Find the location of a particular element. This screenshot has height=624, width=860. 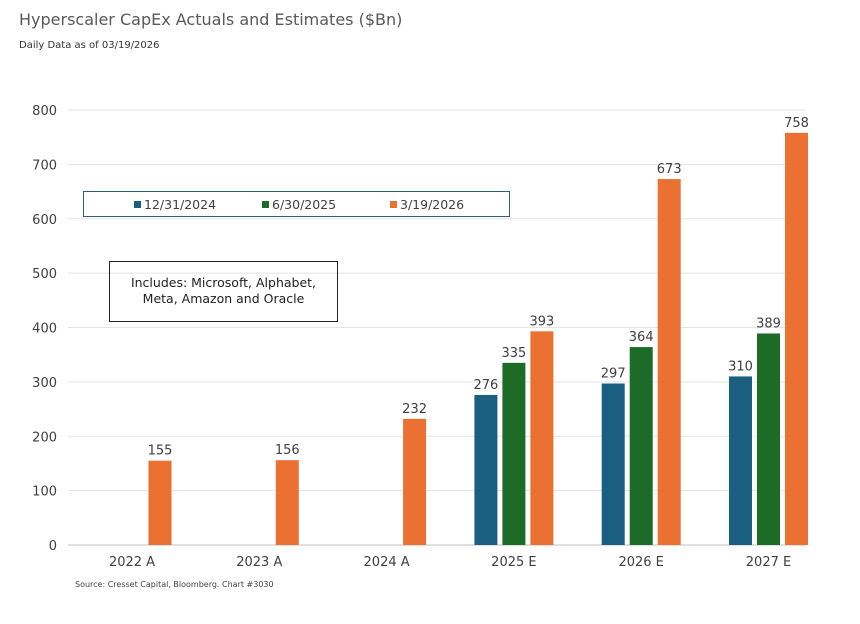

data-label: 297 is located at coordinates (613, 374).